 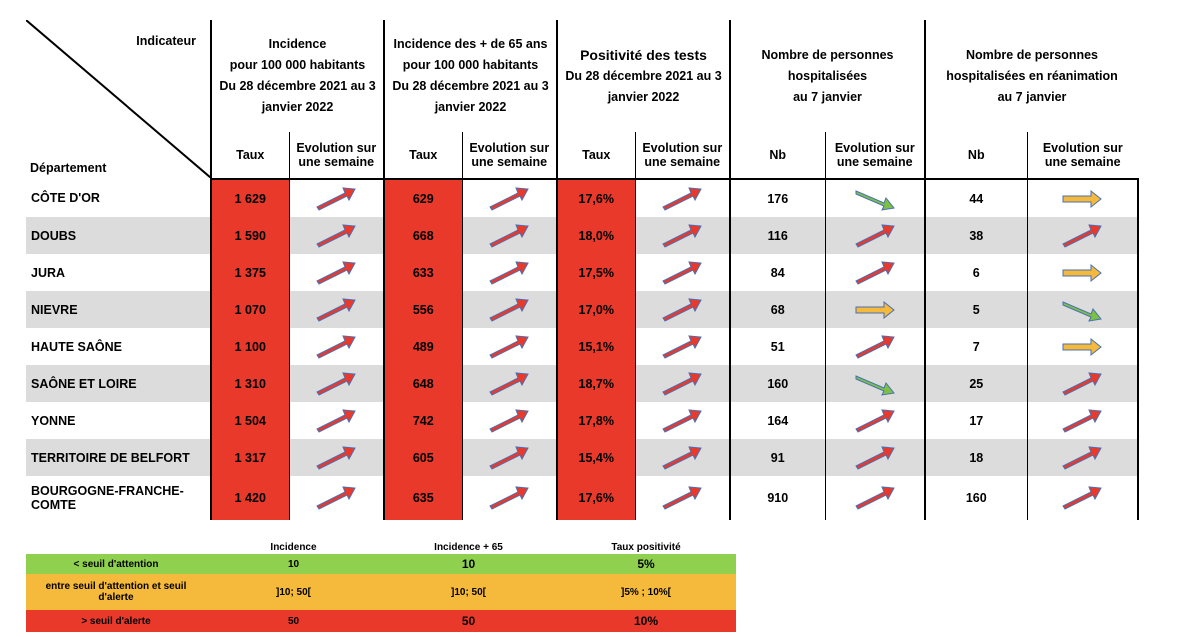 What do you see at coordinates (777, 235) in the screenshot?
I see `hosp-nb: 116` at bounding box center [777, 235].